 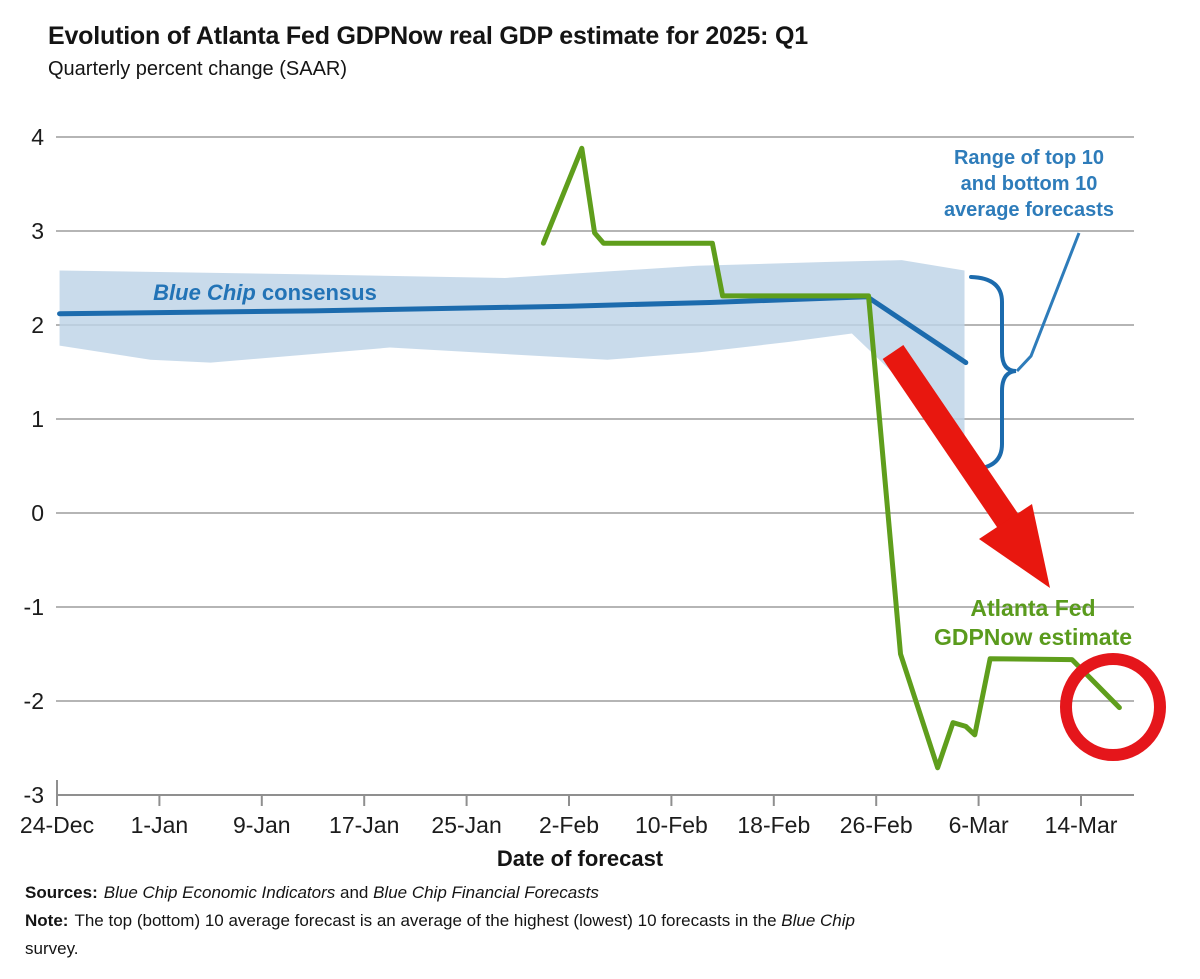 I want to click on x-tick-label: 25-Jan, so click(x=466, y=825).